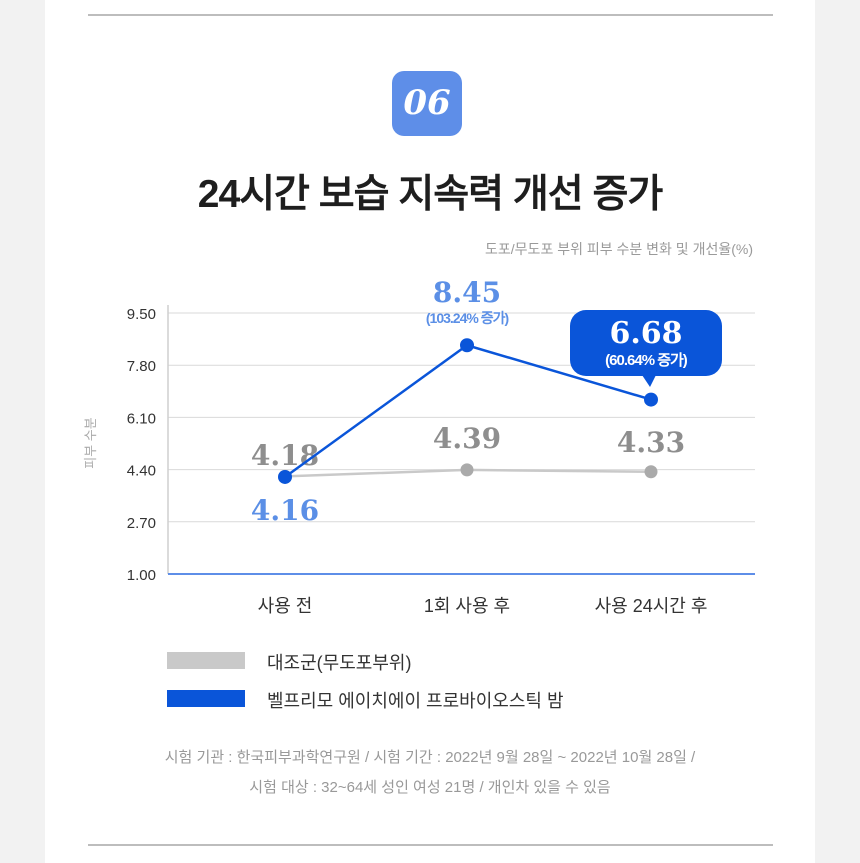 Image resolution: width=860 pixels, height=863 pixels. What do you see at coordinates (646, 360) in the screenshot?
I see `increase-annotation: (60.64% 증가)` at bounding box center [646, 360].